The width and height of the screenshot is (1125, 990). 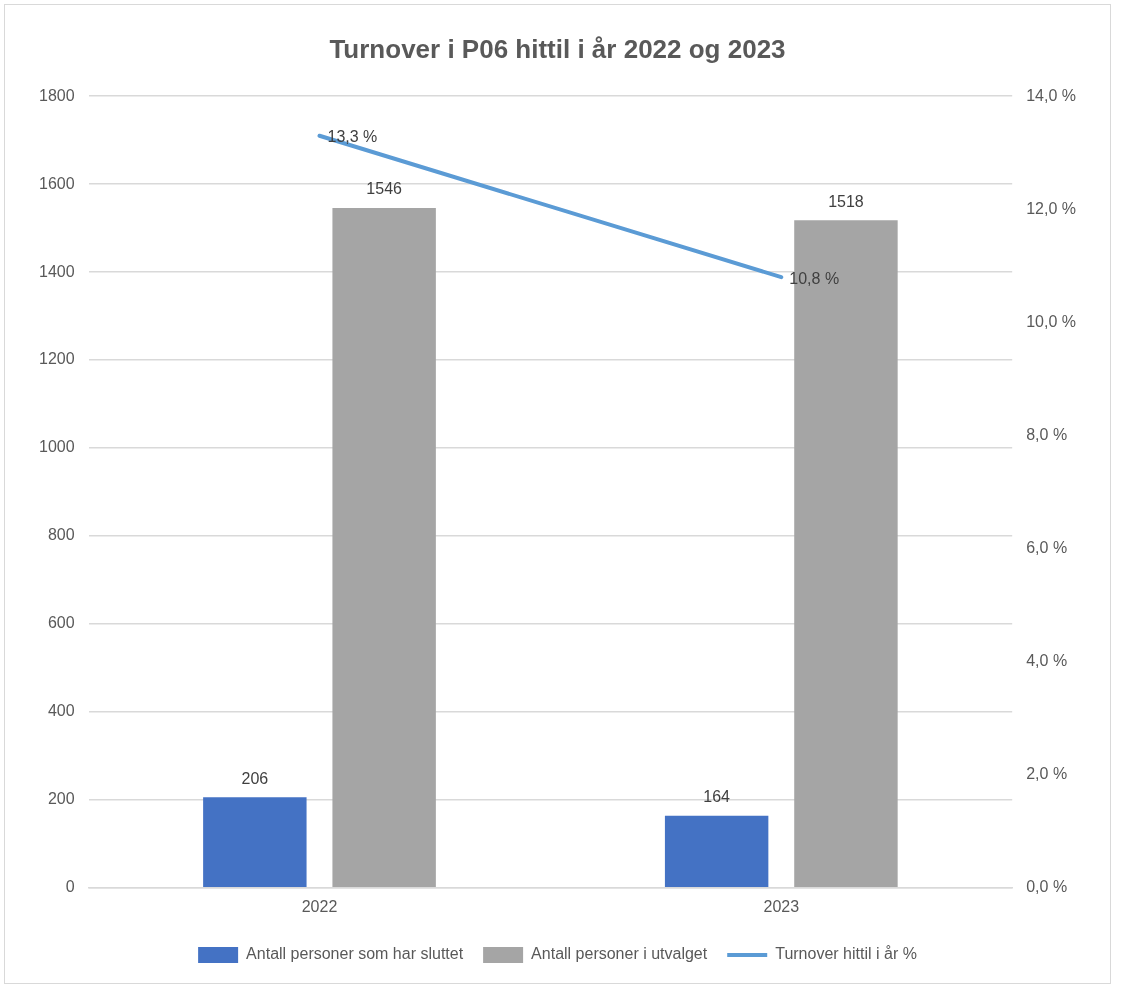 What do you see at coordinates (255, 778) in the screenshot?
I see `data-label: 206` at bounding box center [255, 778].